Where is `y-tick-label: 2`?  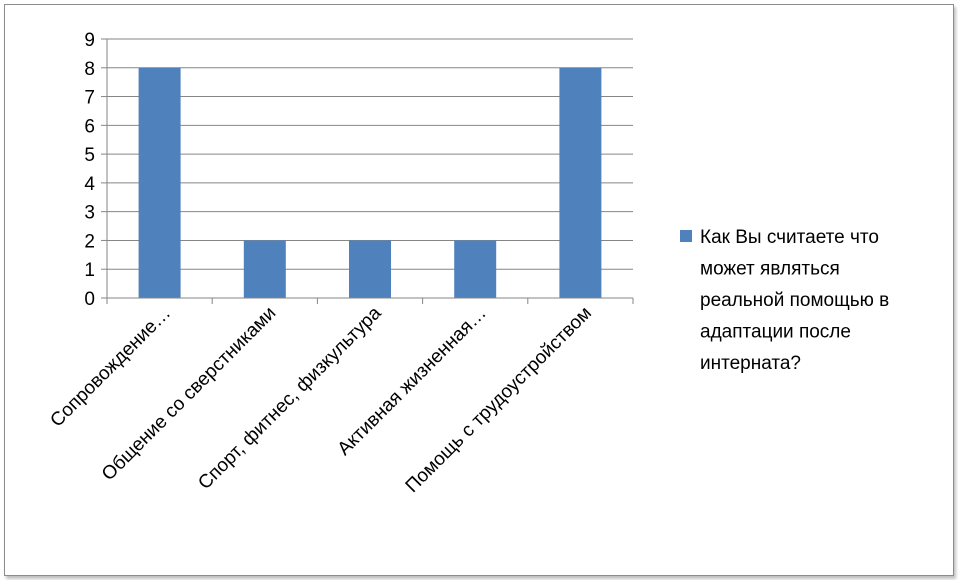
y-tick-label: 2 is located at coordinates (89, 241).